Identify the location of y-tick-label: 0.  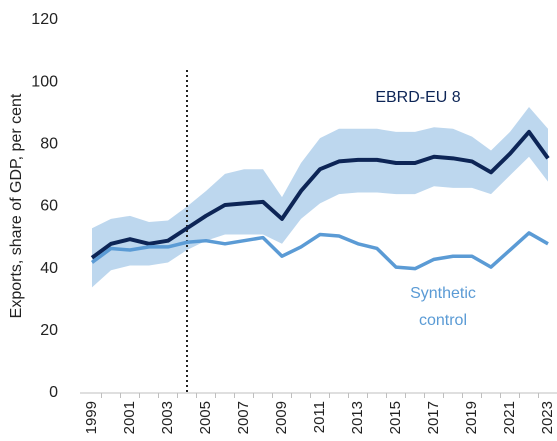
(53, 392).